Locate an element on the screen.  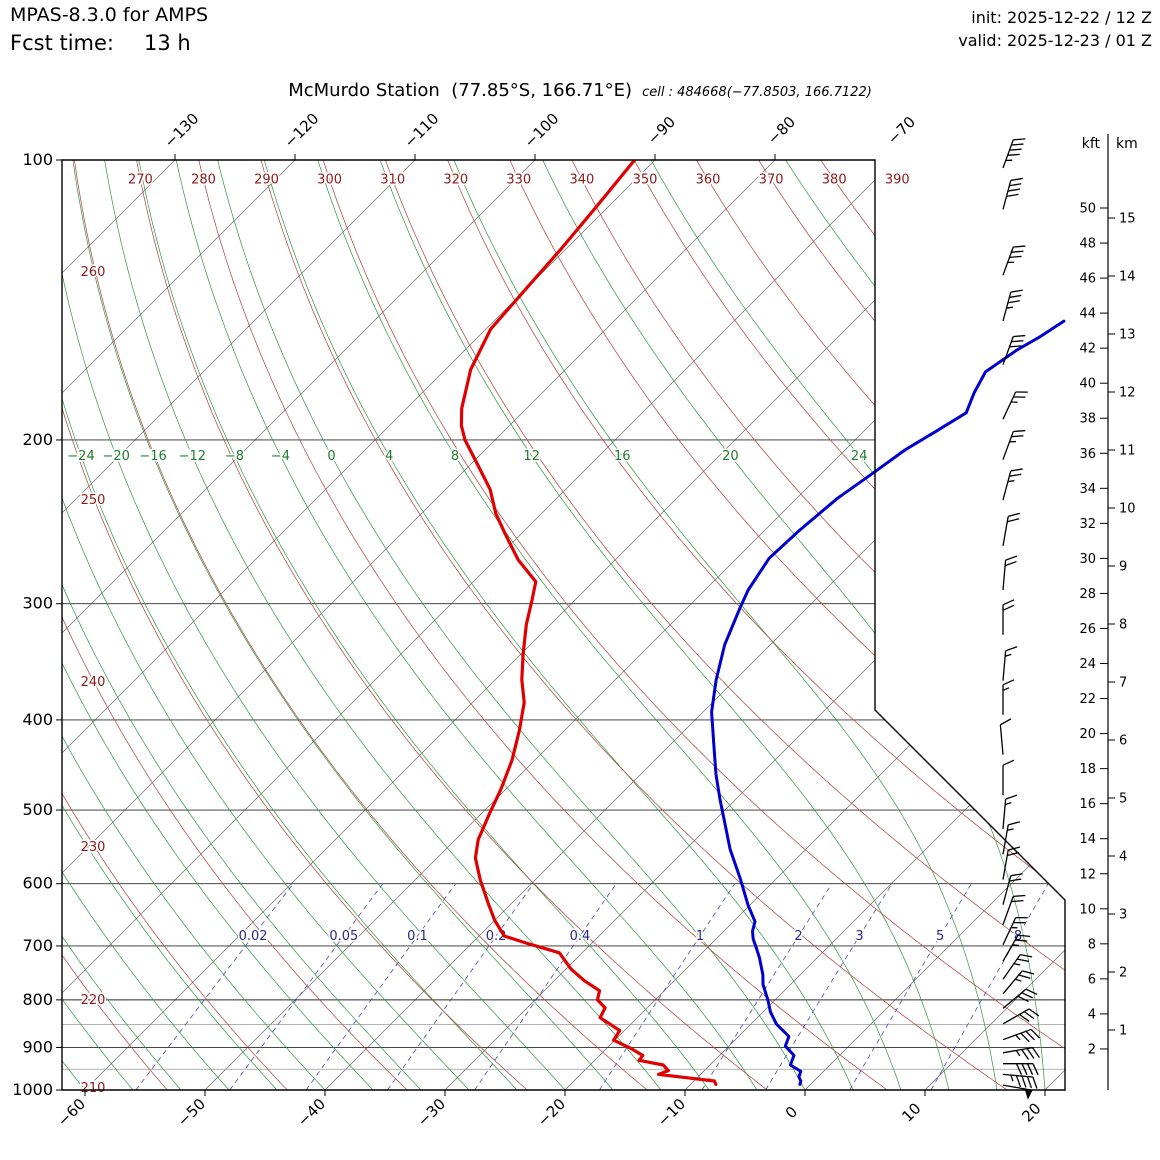
kft-tick-label: 6 is located at coordinates (1092, 979).